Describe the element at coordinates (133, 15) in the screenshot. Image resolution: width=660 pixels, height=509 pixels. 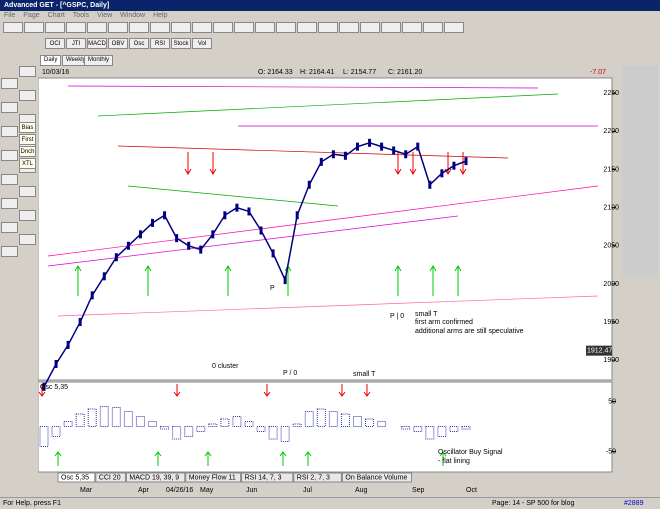
I see `menu-item: Window` at that location.